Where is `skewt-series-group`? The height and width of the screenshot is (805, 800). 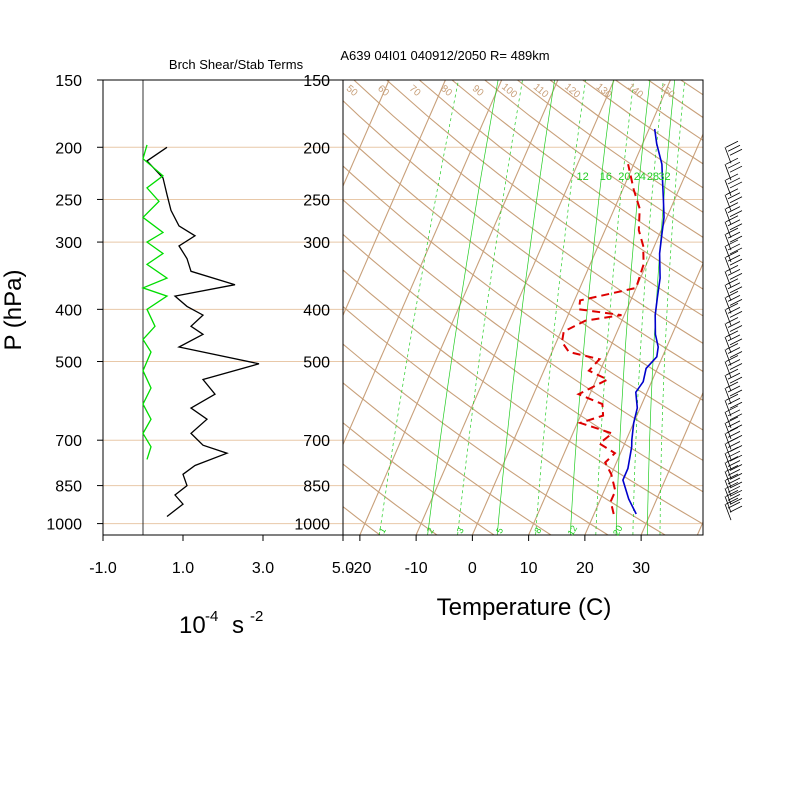 skewt-series-group is located at coordinates (613, 321).